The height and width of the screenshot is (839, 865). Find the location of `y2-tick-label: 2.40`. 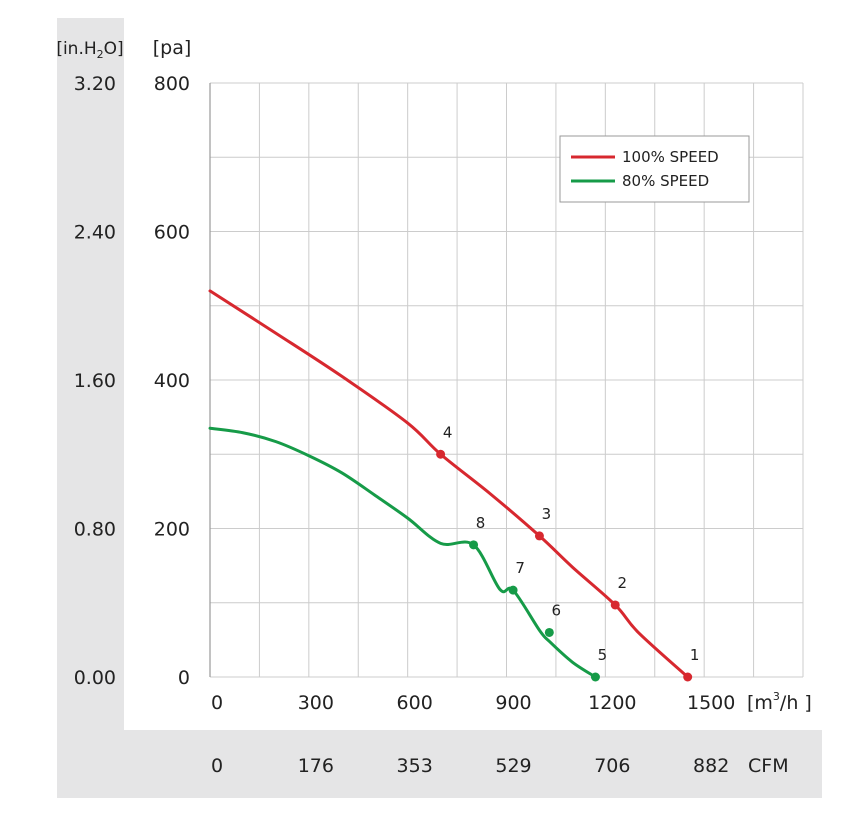

y2-tick-label: 2.40 is located at coordinates (95, 233).